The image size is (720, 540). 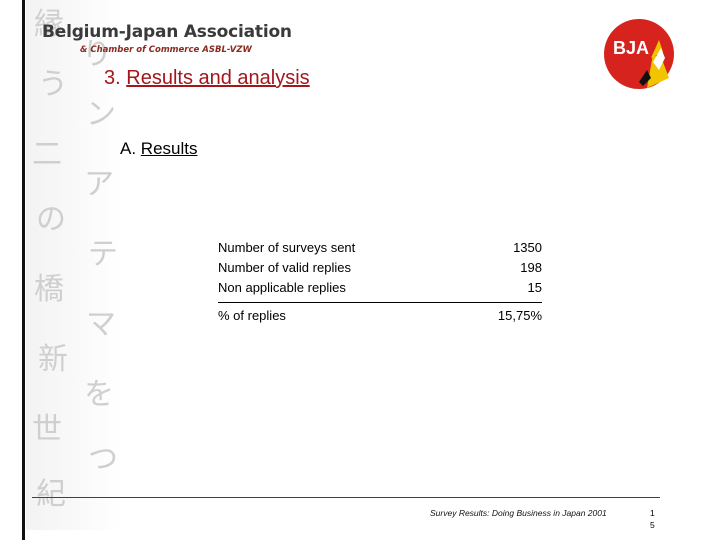 What do you see at coordinates (519, 315) in the screenshot?
I see `total-value: 15,75%` at bounding box center [519, 315].